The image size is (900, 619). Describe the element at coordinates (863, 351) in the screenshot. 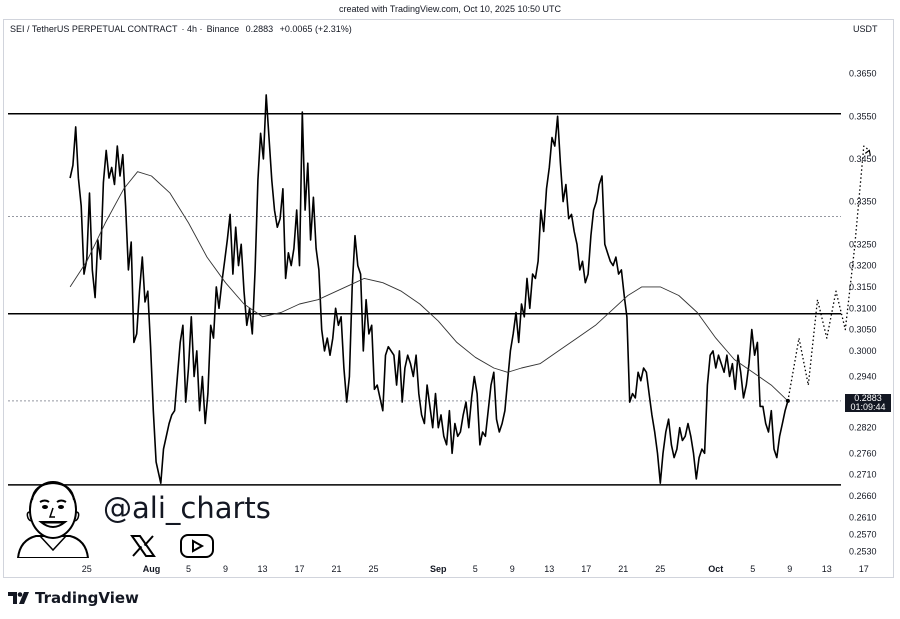

I see `y-tick-label: 0.3000` at that location.